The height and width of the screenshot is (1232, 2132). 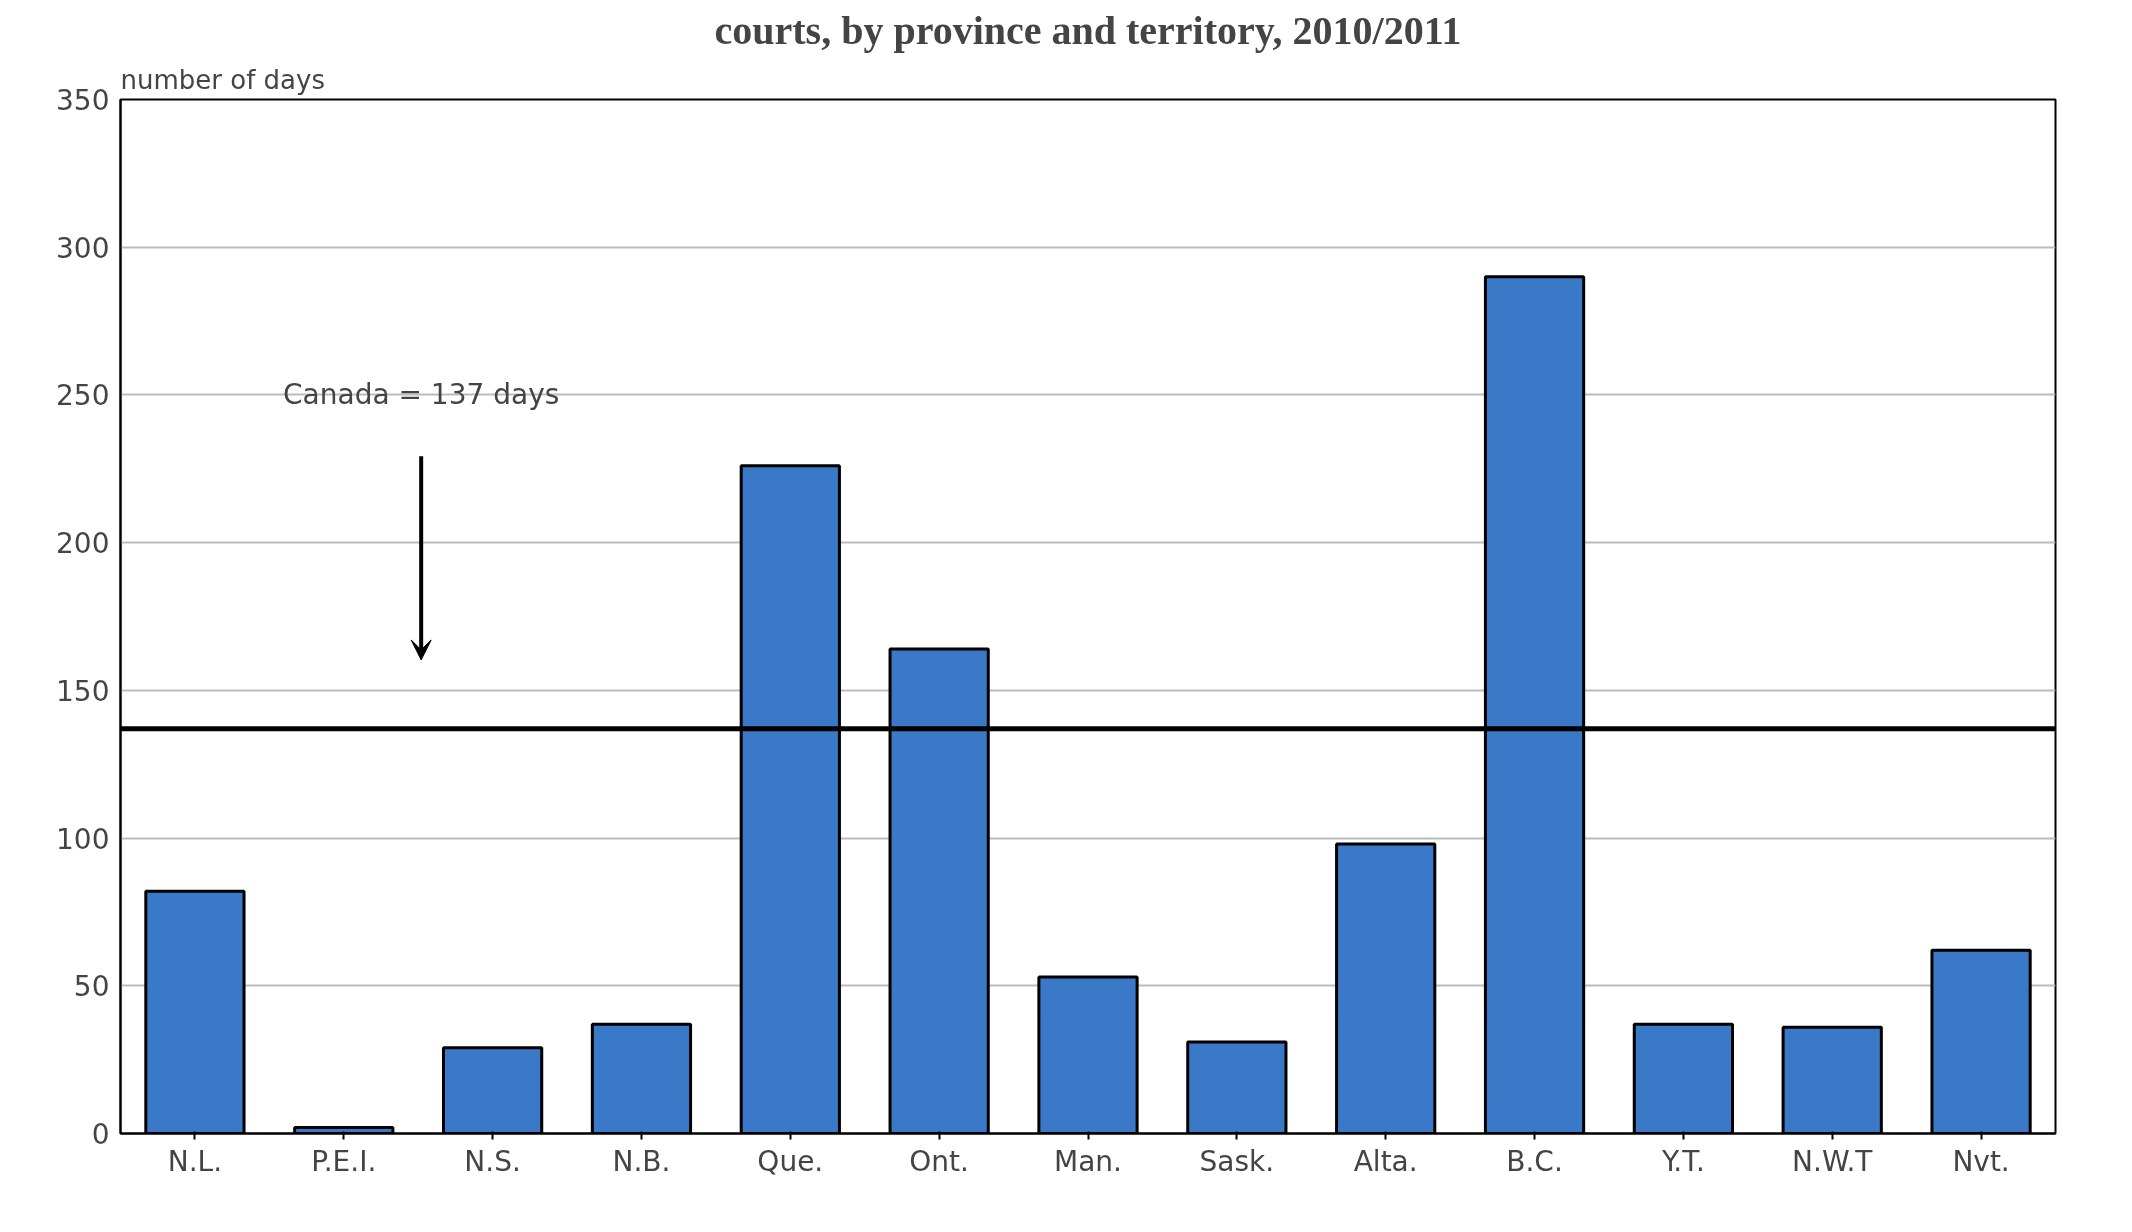 I want to click on x-tick-label: Ont., so click(x=939, y=1161).